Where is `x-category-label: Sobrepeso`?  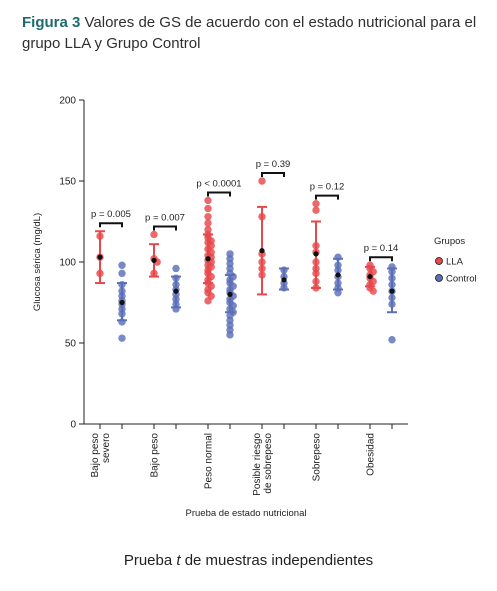
x-category-label: Sobrepeso is located at coordinates (317, 457).